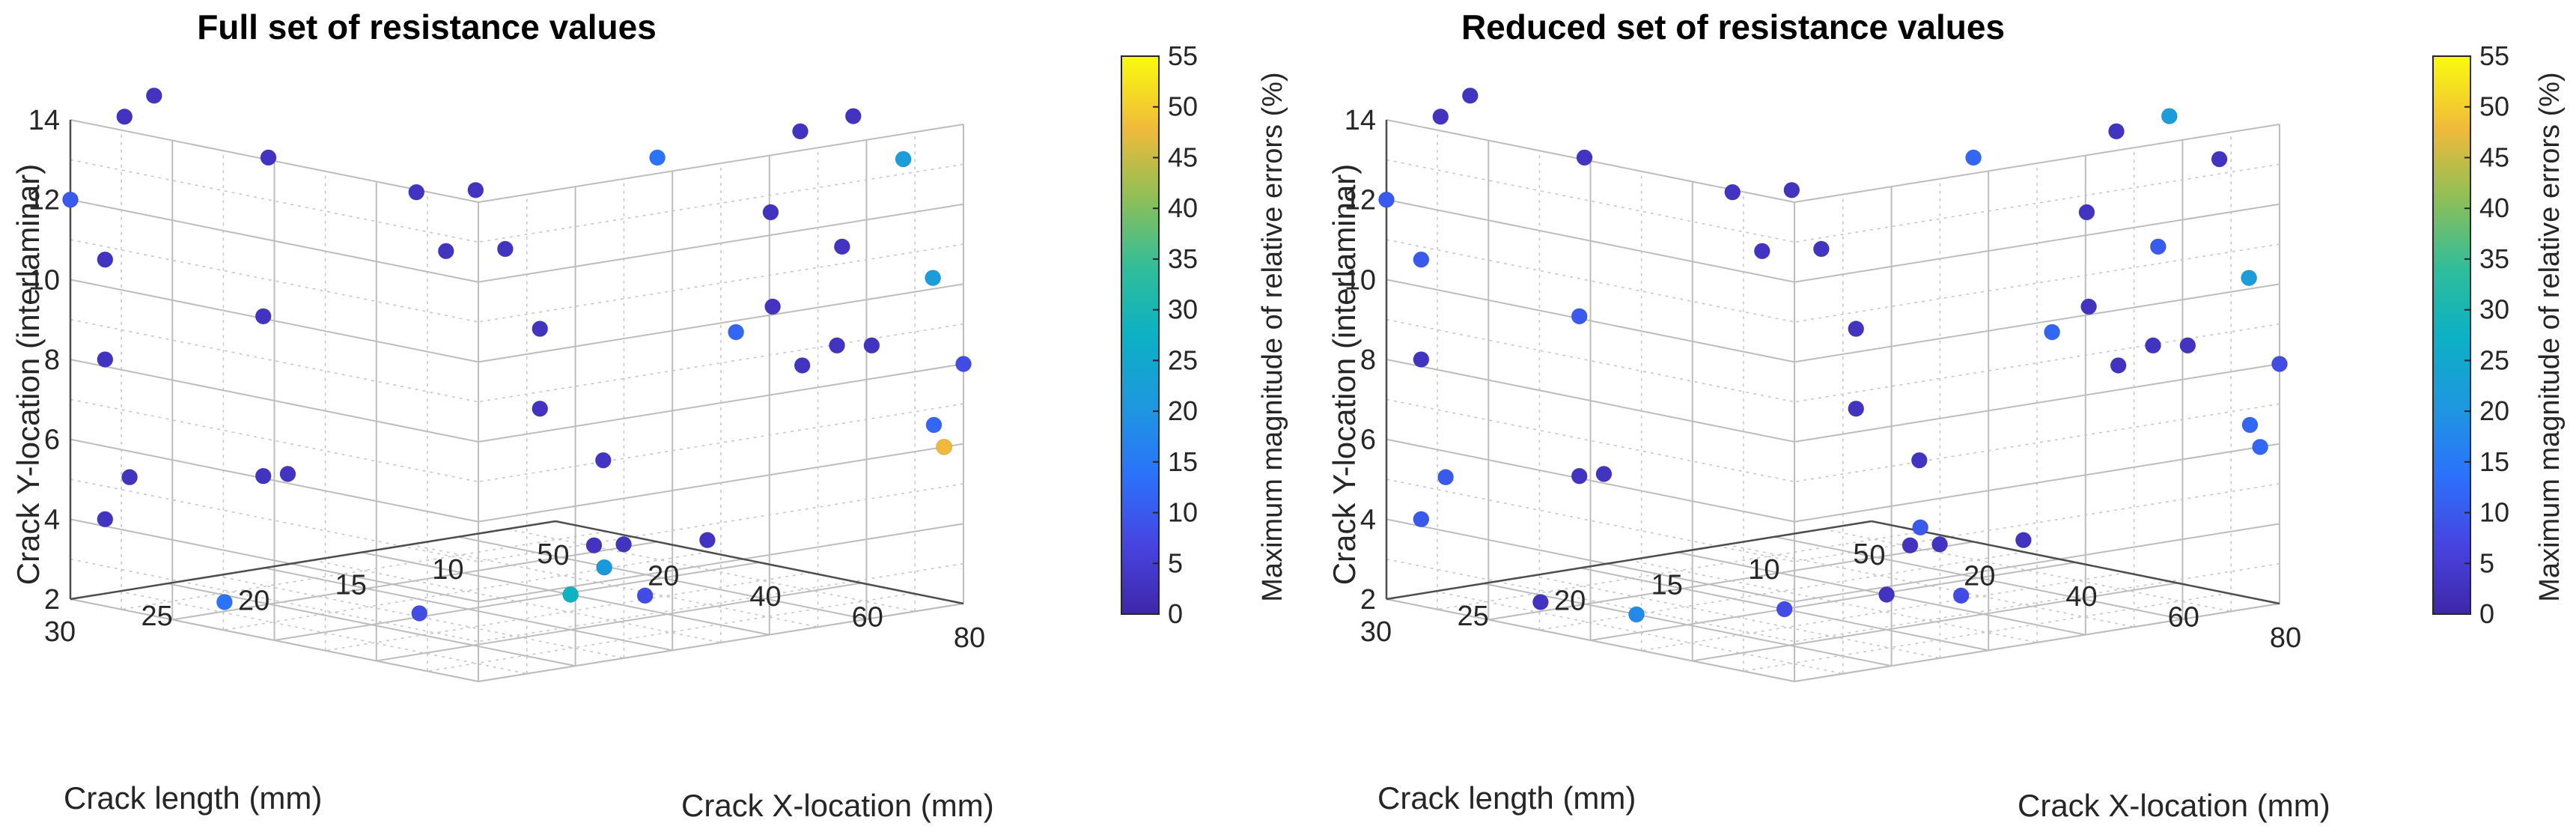  I want to click on y-tick-label: 25, so click(1472, 616).